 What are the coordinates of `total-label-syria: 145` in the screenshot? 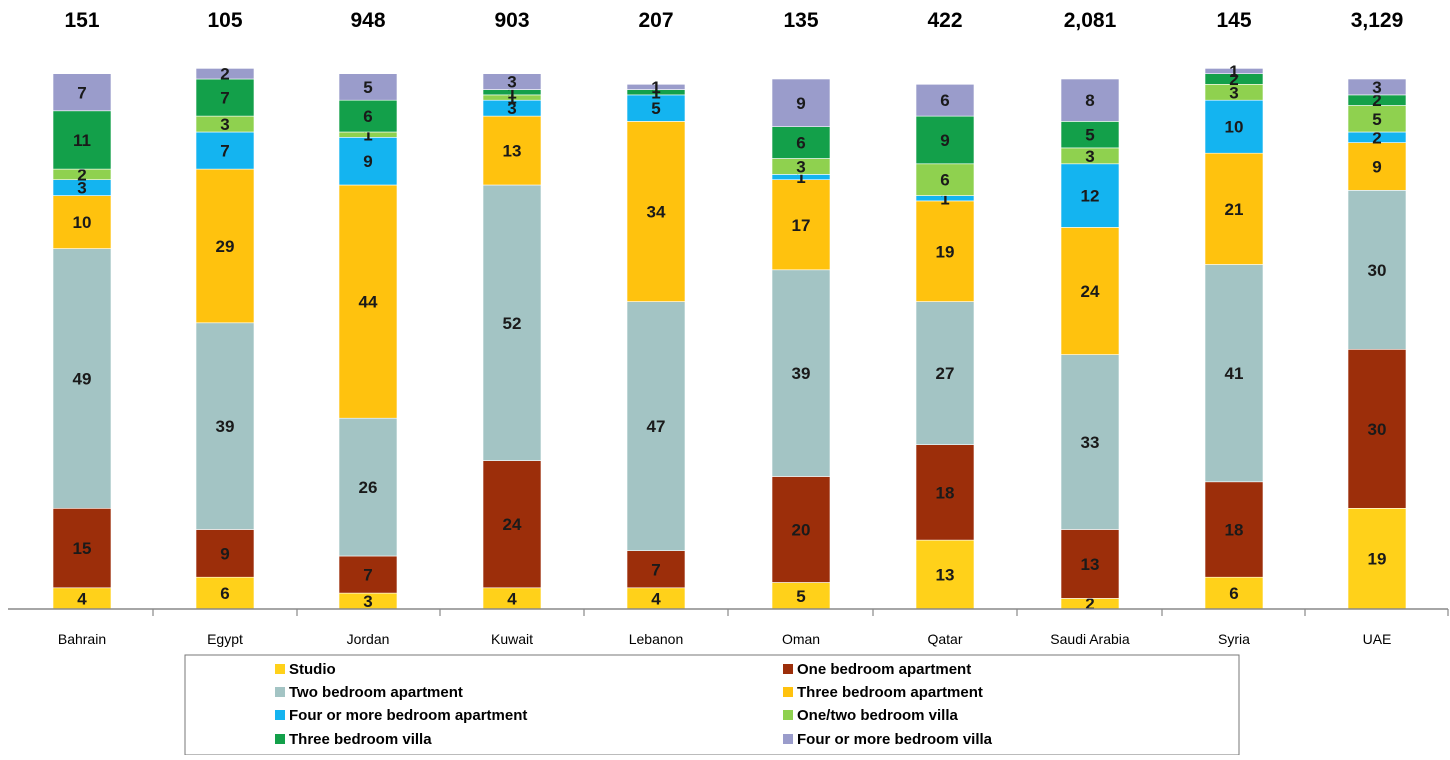 It's located at (1233, 20).